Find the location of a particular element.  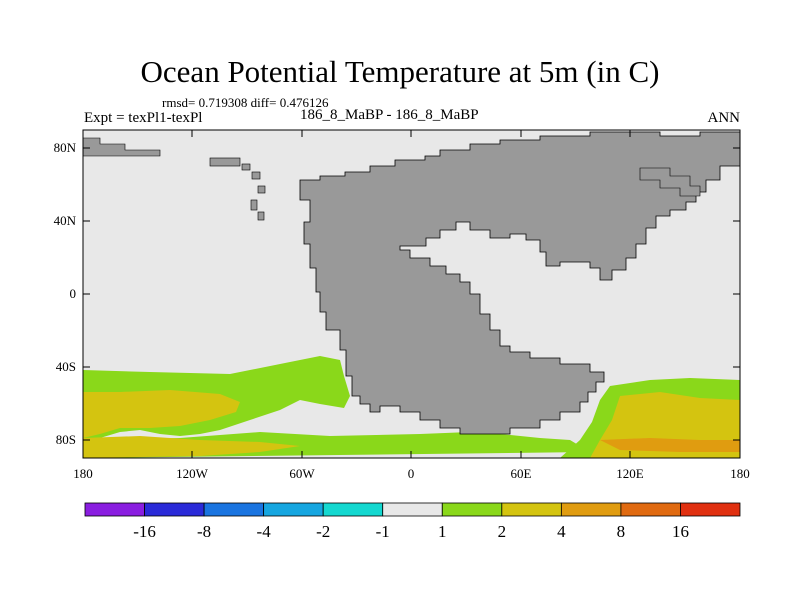

colorbar-label-2: -4 is located at coordinates (264, 531).